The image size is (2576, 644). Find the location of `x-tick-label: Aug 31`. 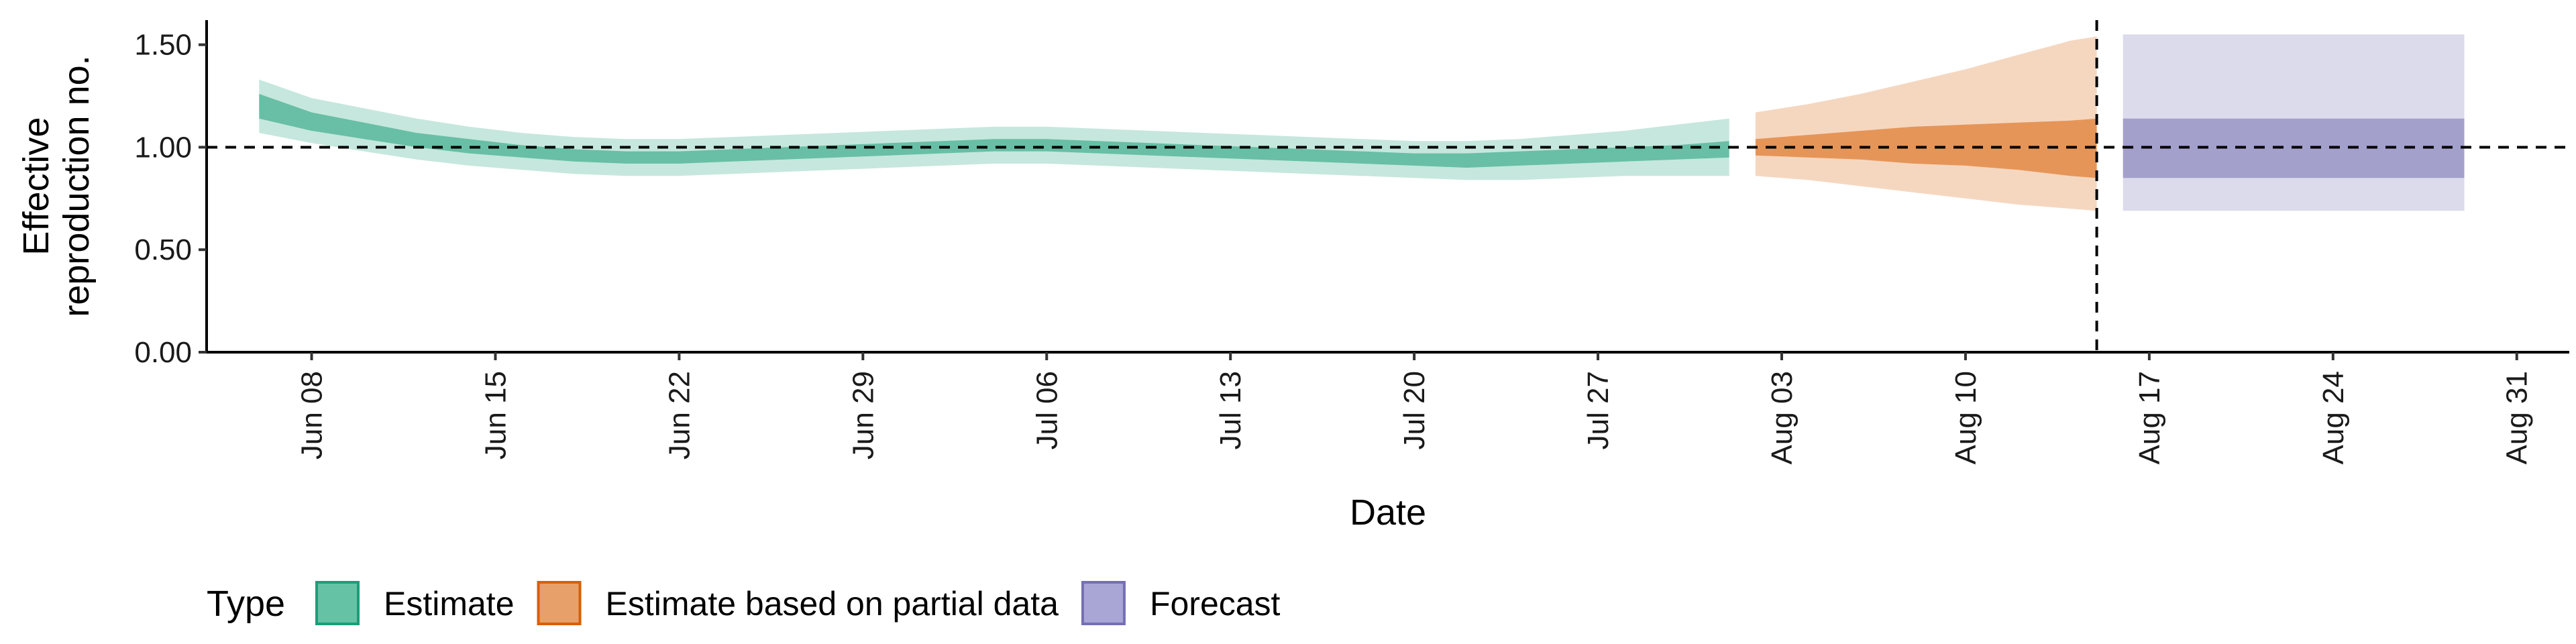

x-tick-label: Aug 31 is located at coordinates (2517, 417).